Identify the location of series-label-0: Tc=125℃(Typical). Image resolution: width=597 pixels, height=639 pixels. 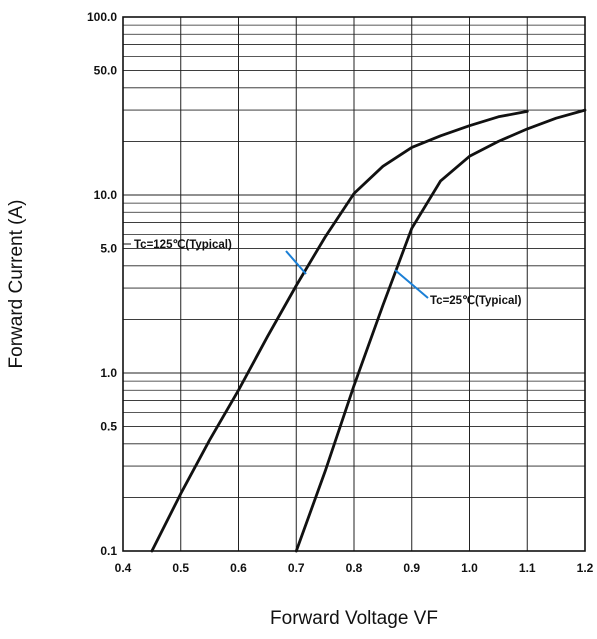
(183, 244).